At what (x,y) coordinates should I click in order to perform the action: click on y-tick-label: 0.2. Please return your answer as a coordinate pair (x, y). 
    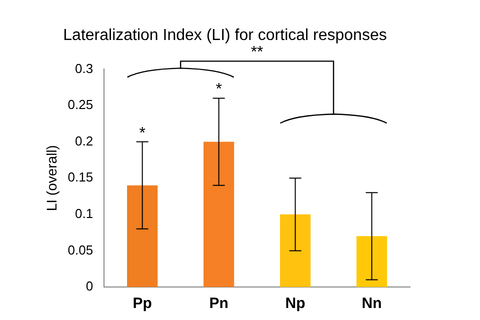
    Looking at the image, I should click on (84, 140).